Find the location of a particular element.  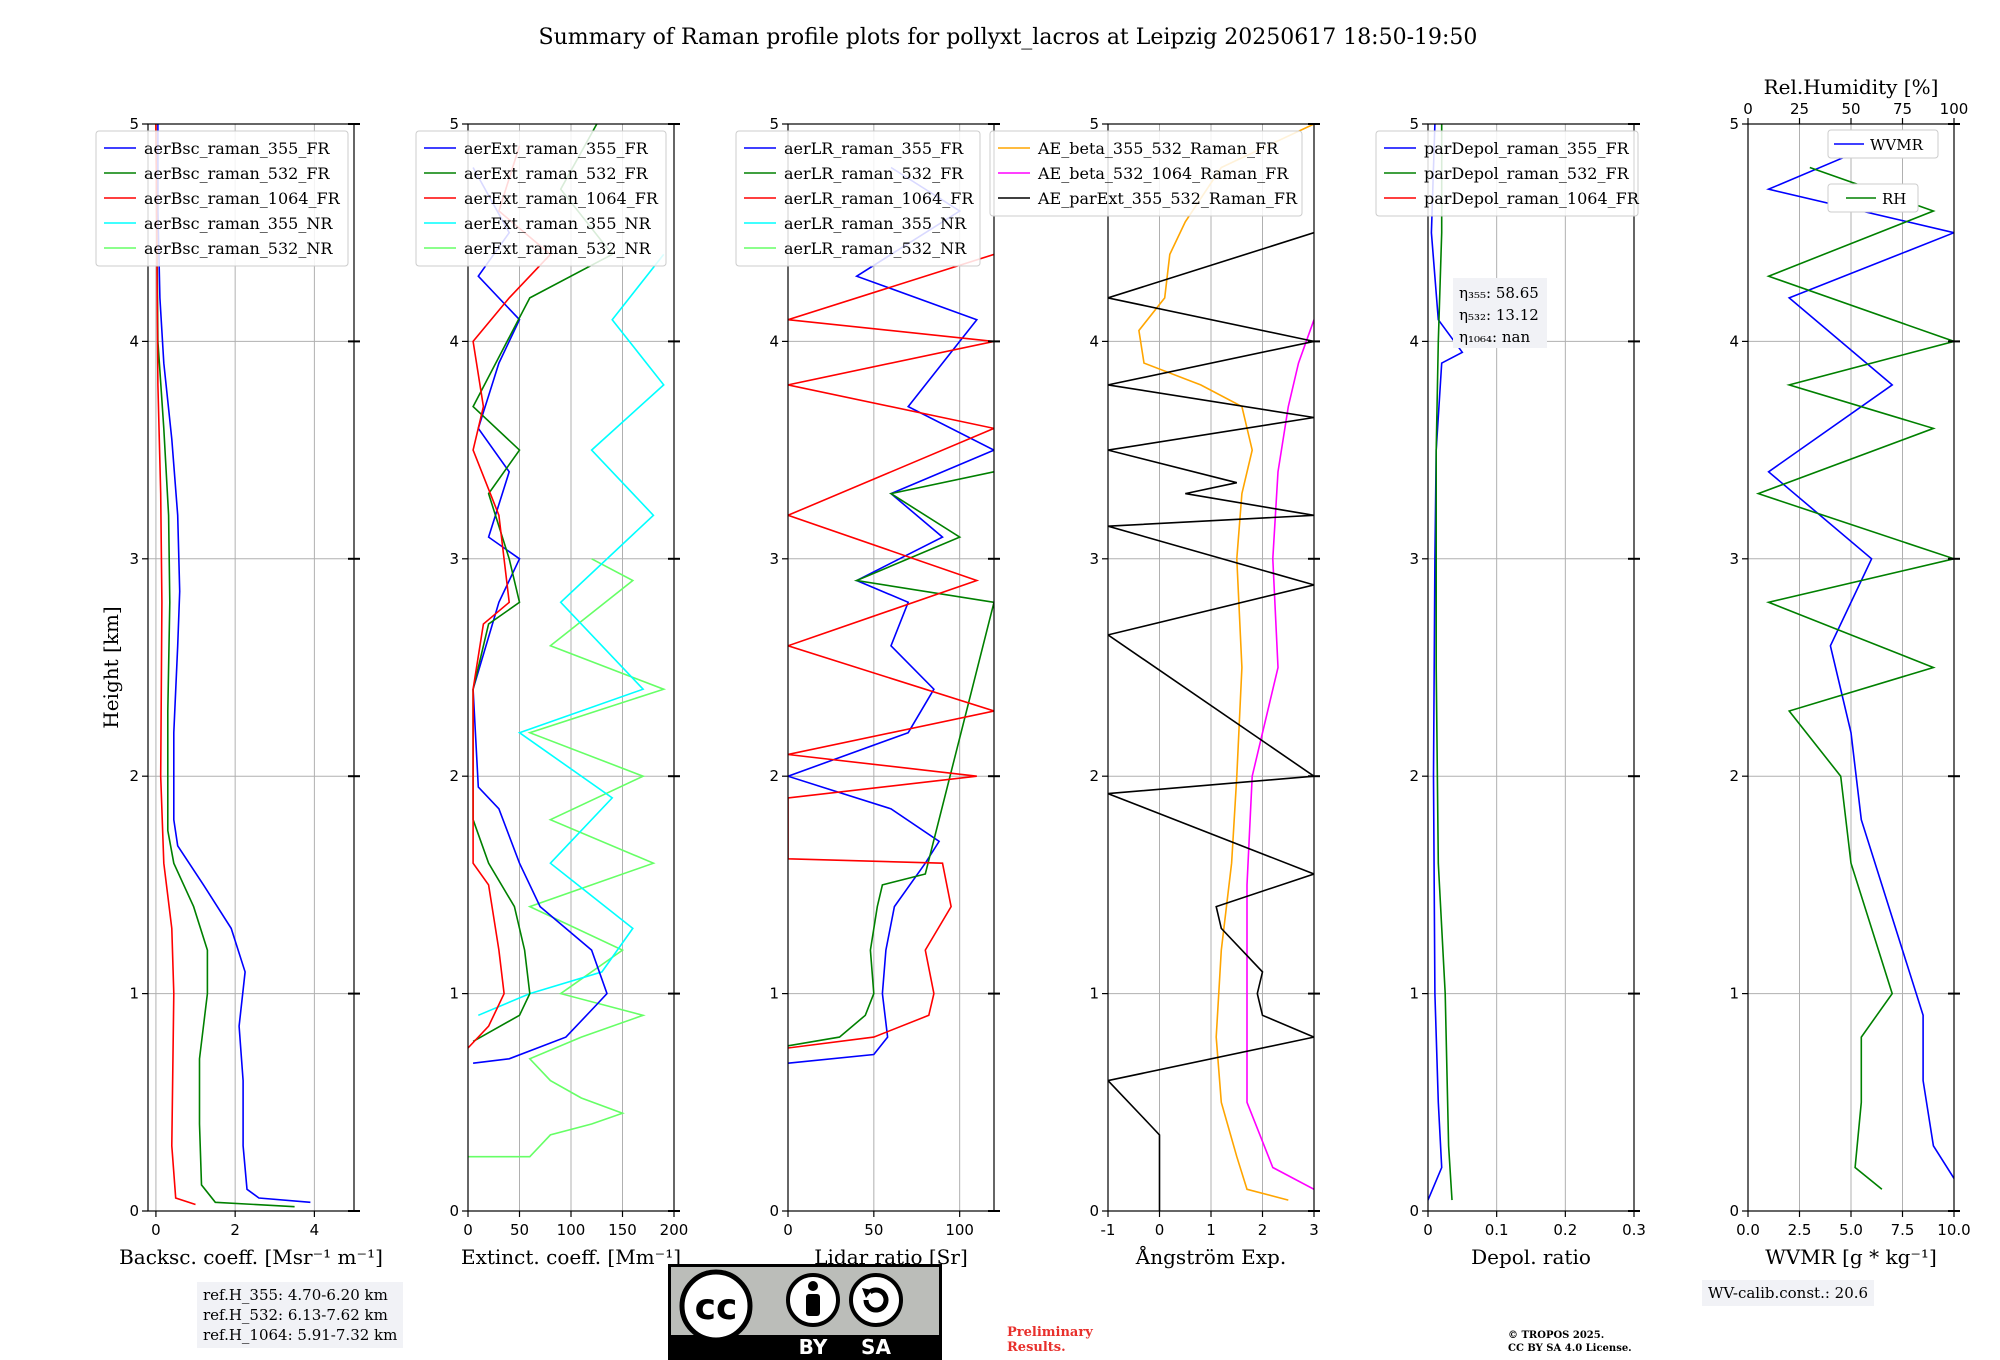

series-aerExt_raman_355_NR is located at coordinates (571, 635).